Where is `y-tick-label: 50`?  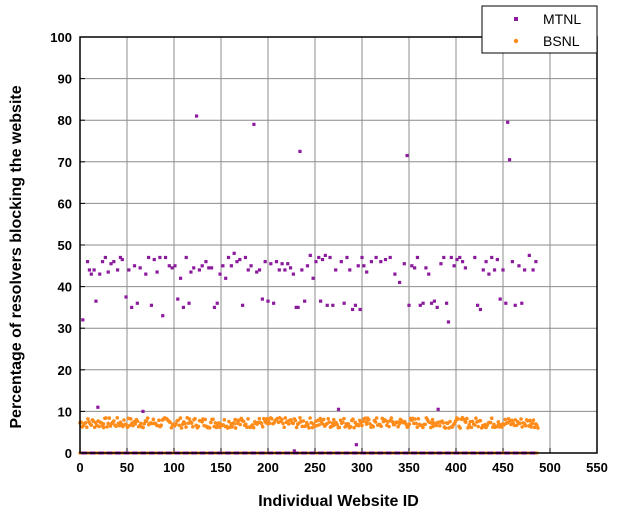
y-tick-label: 50 is located at coordinates (65, 245).